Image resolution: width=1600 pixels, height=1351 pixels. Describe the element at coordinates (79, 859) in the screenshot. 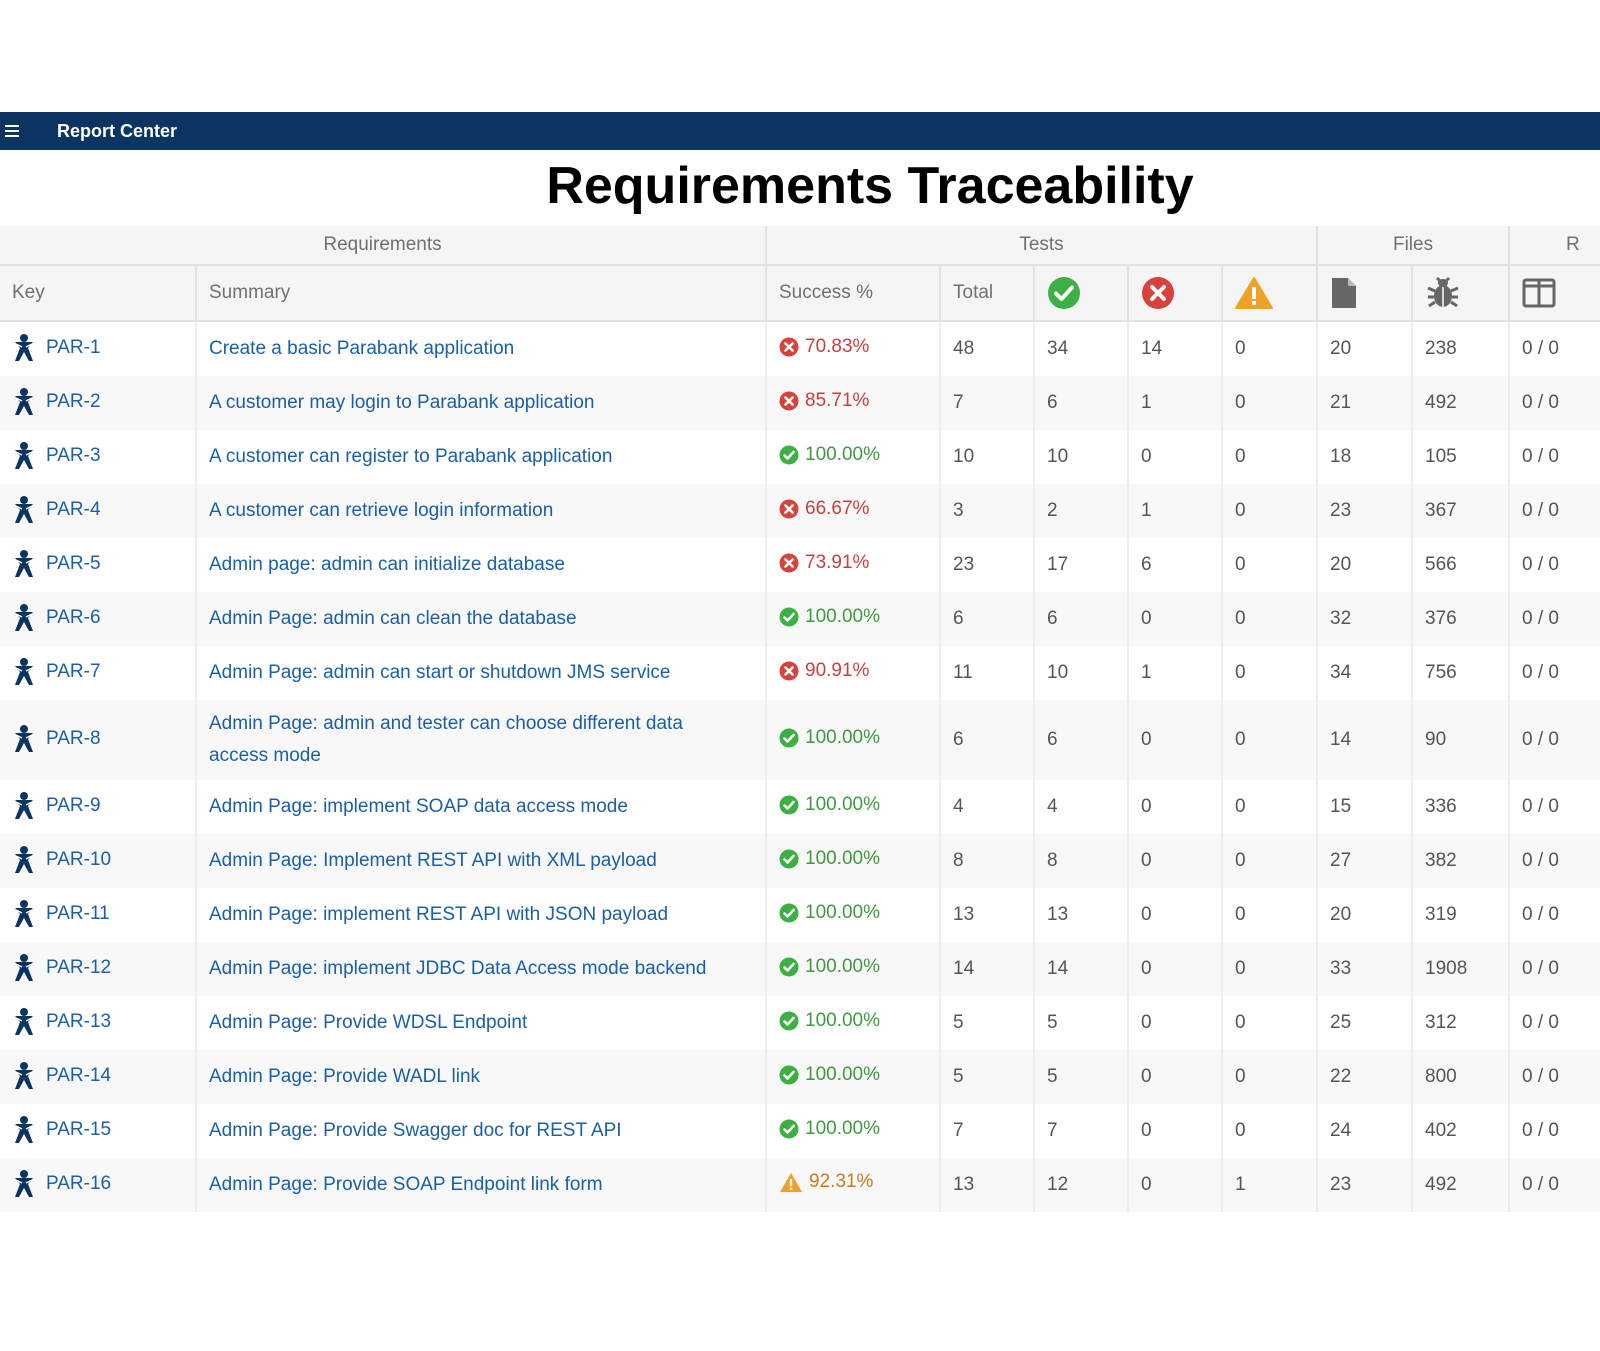

I see `requirement-key: PAR-10` at that location.